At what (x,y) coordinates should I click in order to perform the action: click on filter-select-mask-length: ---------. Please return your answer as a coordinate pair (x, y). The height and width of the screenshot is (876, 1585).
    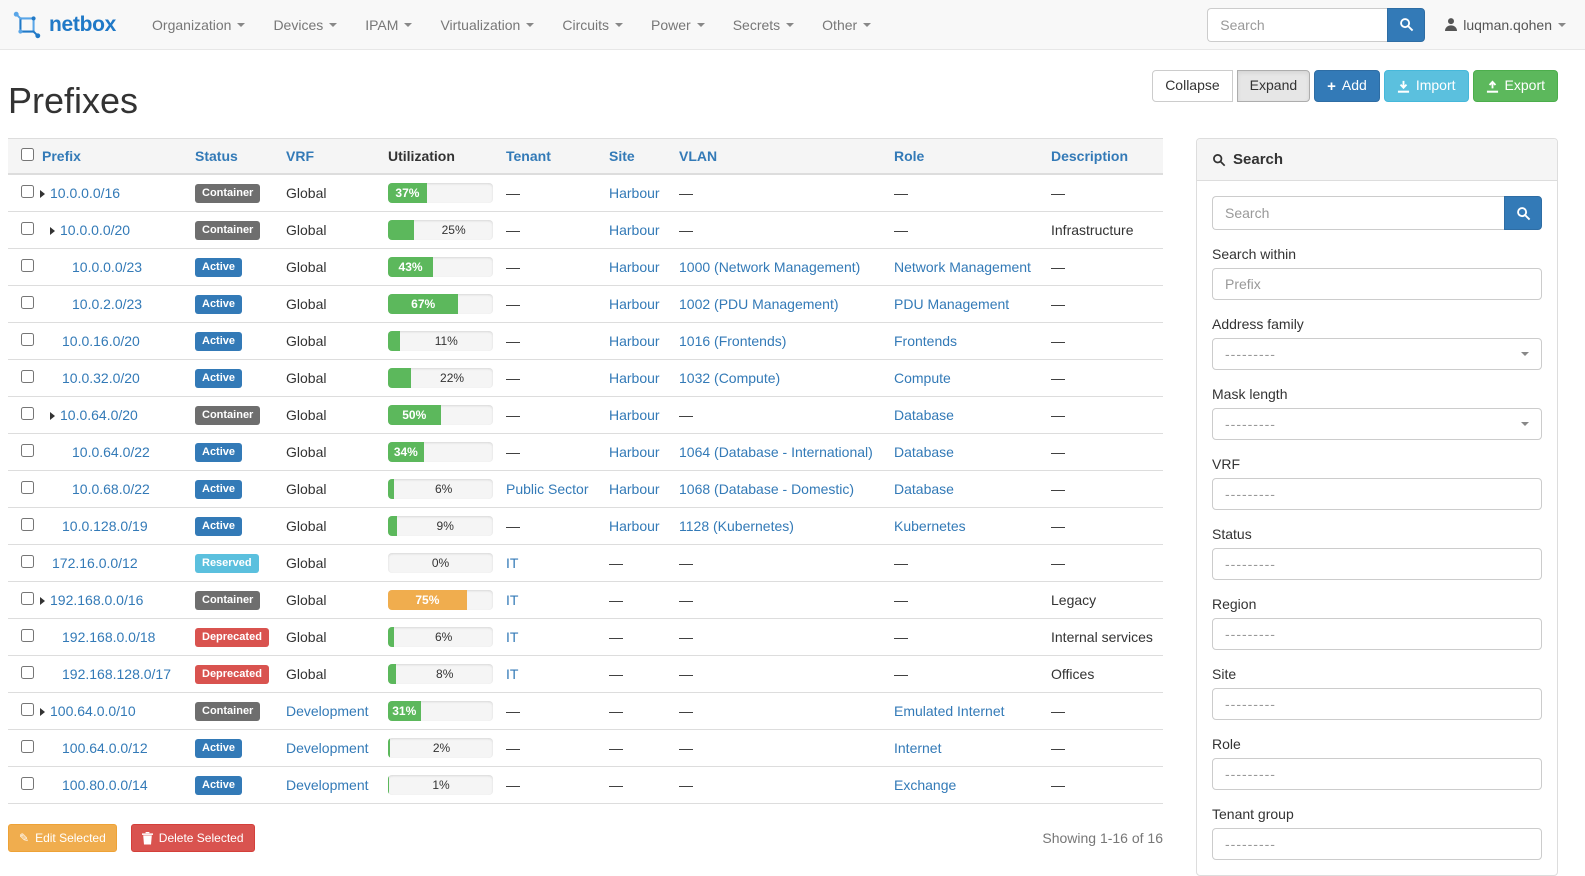
    Looking at the image, I should click on (1377, 424).